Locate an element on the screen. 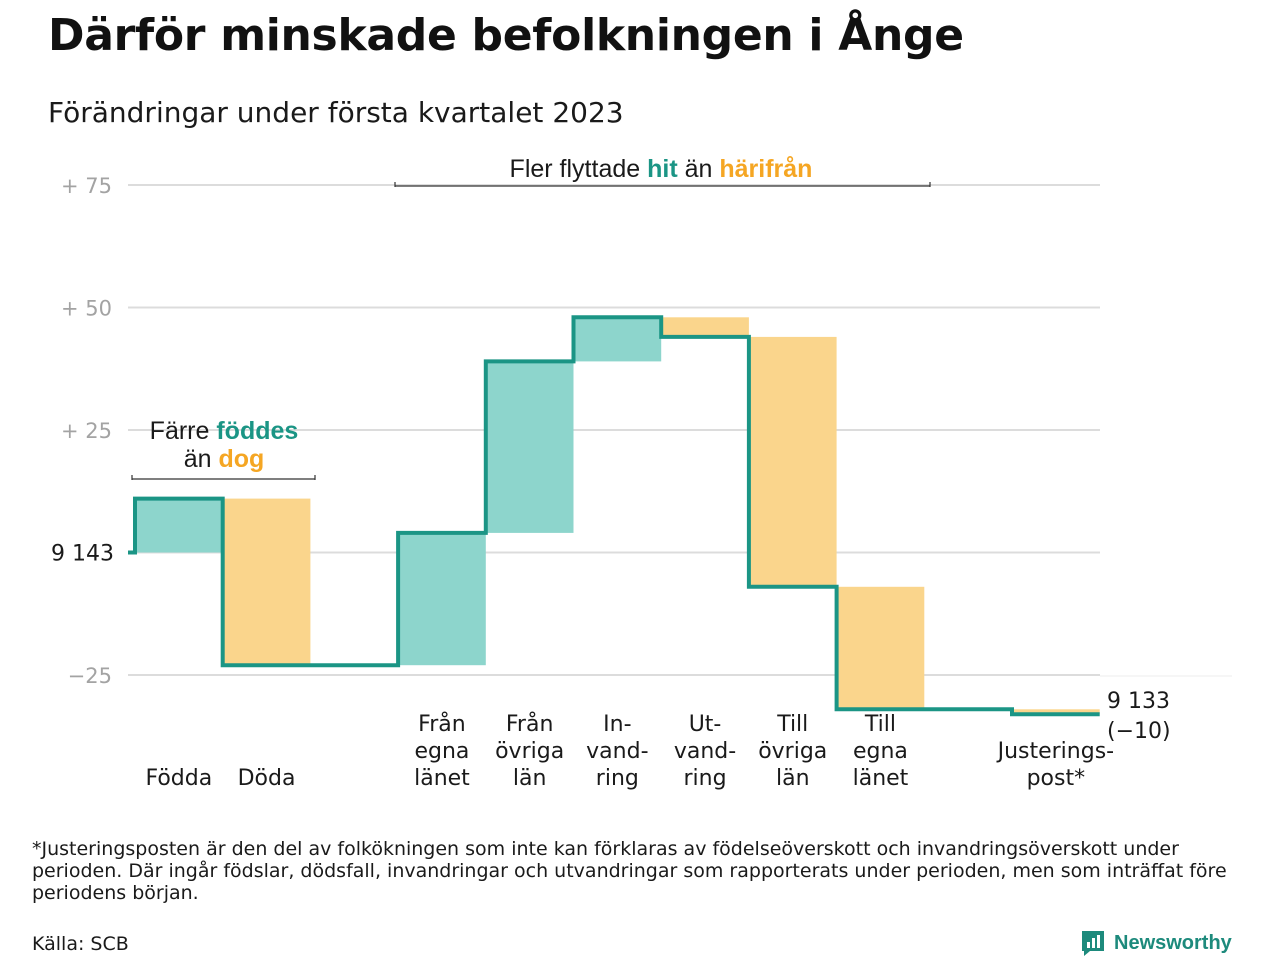  end-value-label: 9 133 is located at coordinates (1138, 701).